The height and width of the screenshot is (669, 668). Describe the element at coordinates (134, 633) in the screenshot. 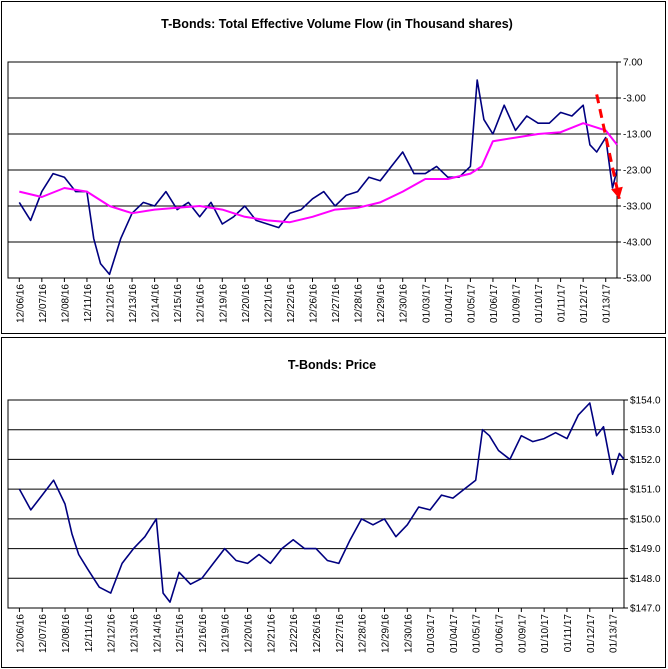

I see `price-x-tick-label: 12/13/16` at that location.